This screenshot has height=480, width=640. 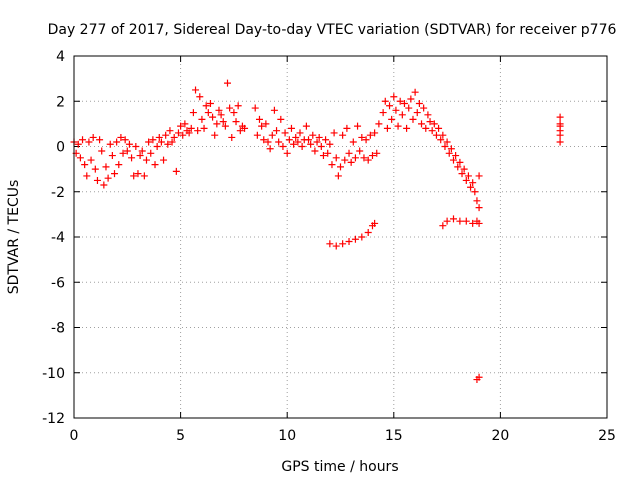 I want to click on y-tick-label: -12, so click(x=53, y=419).